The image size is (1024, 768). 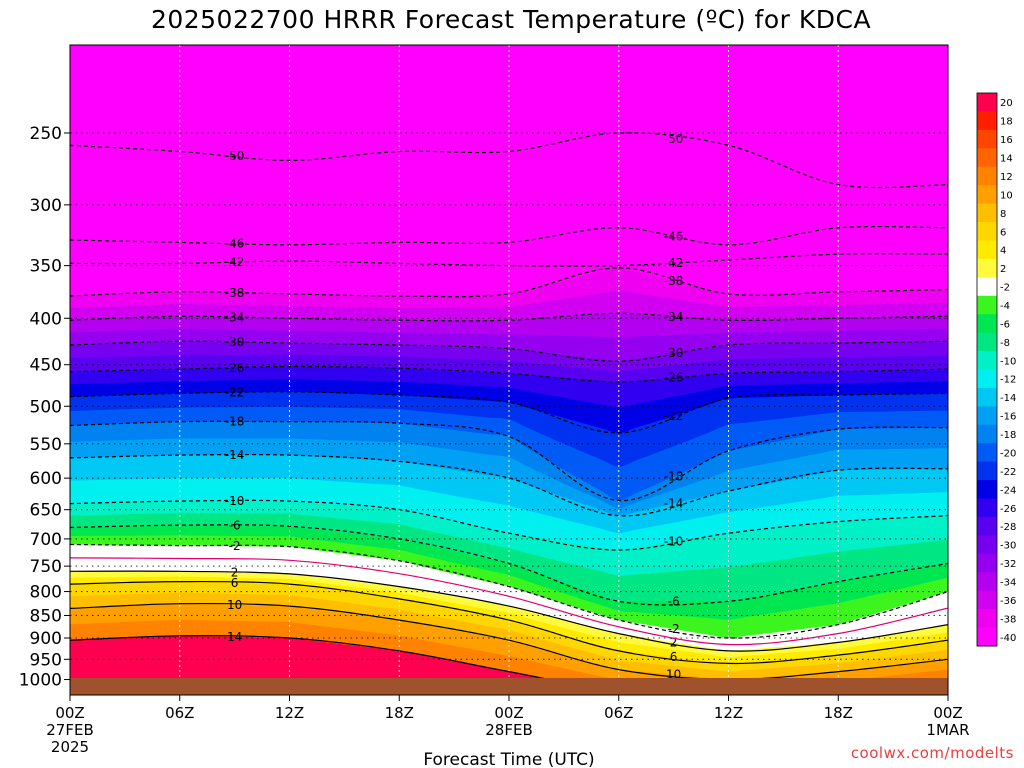 I want to click on colorbar-label: -18, so click(x=1008, y=435).